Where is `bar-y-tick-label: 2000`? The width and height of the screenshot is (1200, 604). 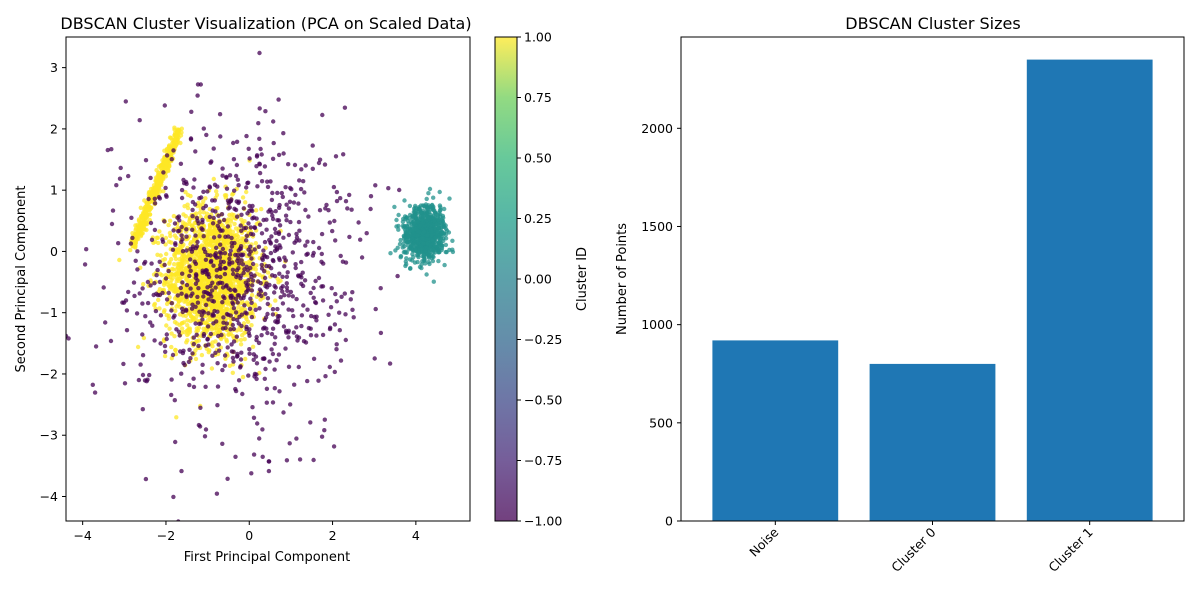
bar-y-tick-label: 2000 is located at coordinates (657, 128).